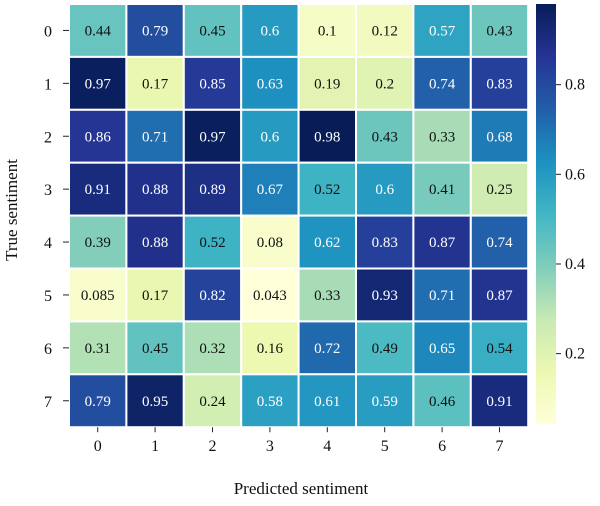 The height and width of the screenshot is (506, 600). I want to click on cell-value-label: 0.19, so click(327, 84).